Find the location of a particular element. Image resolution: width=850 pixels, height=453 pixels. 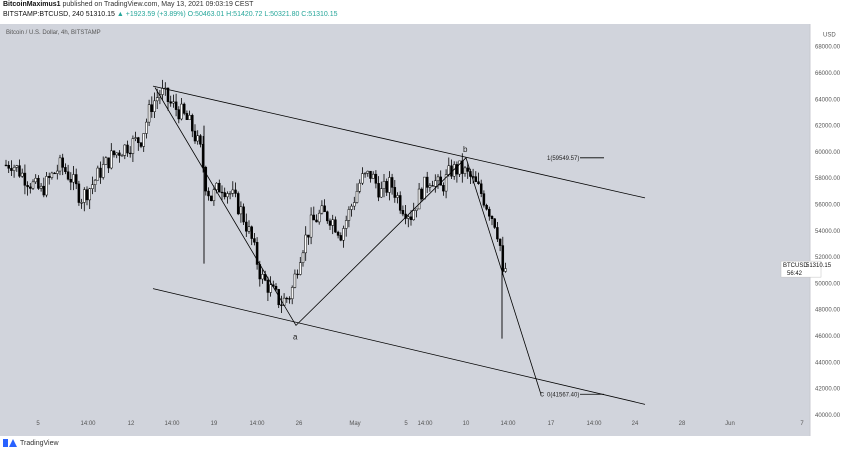

brand-name: TradingView is located at coordinates (39, 443).